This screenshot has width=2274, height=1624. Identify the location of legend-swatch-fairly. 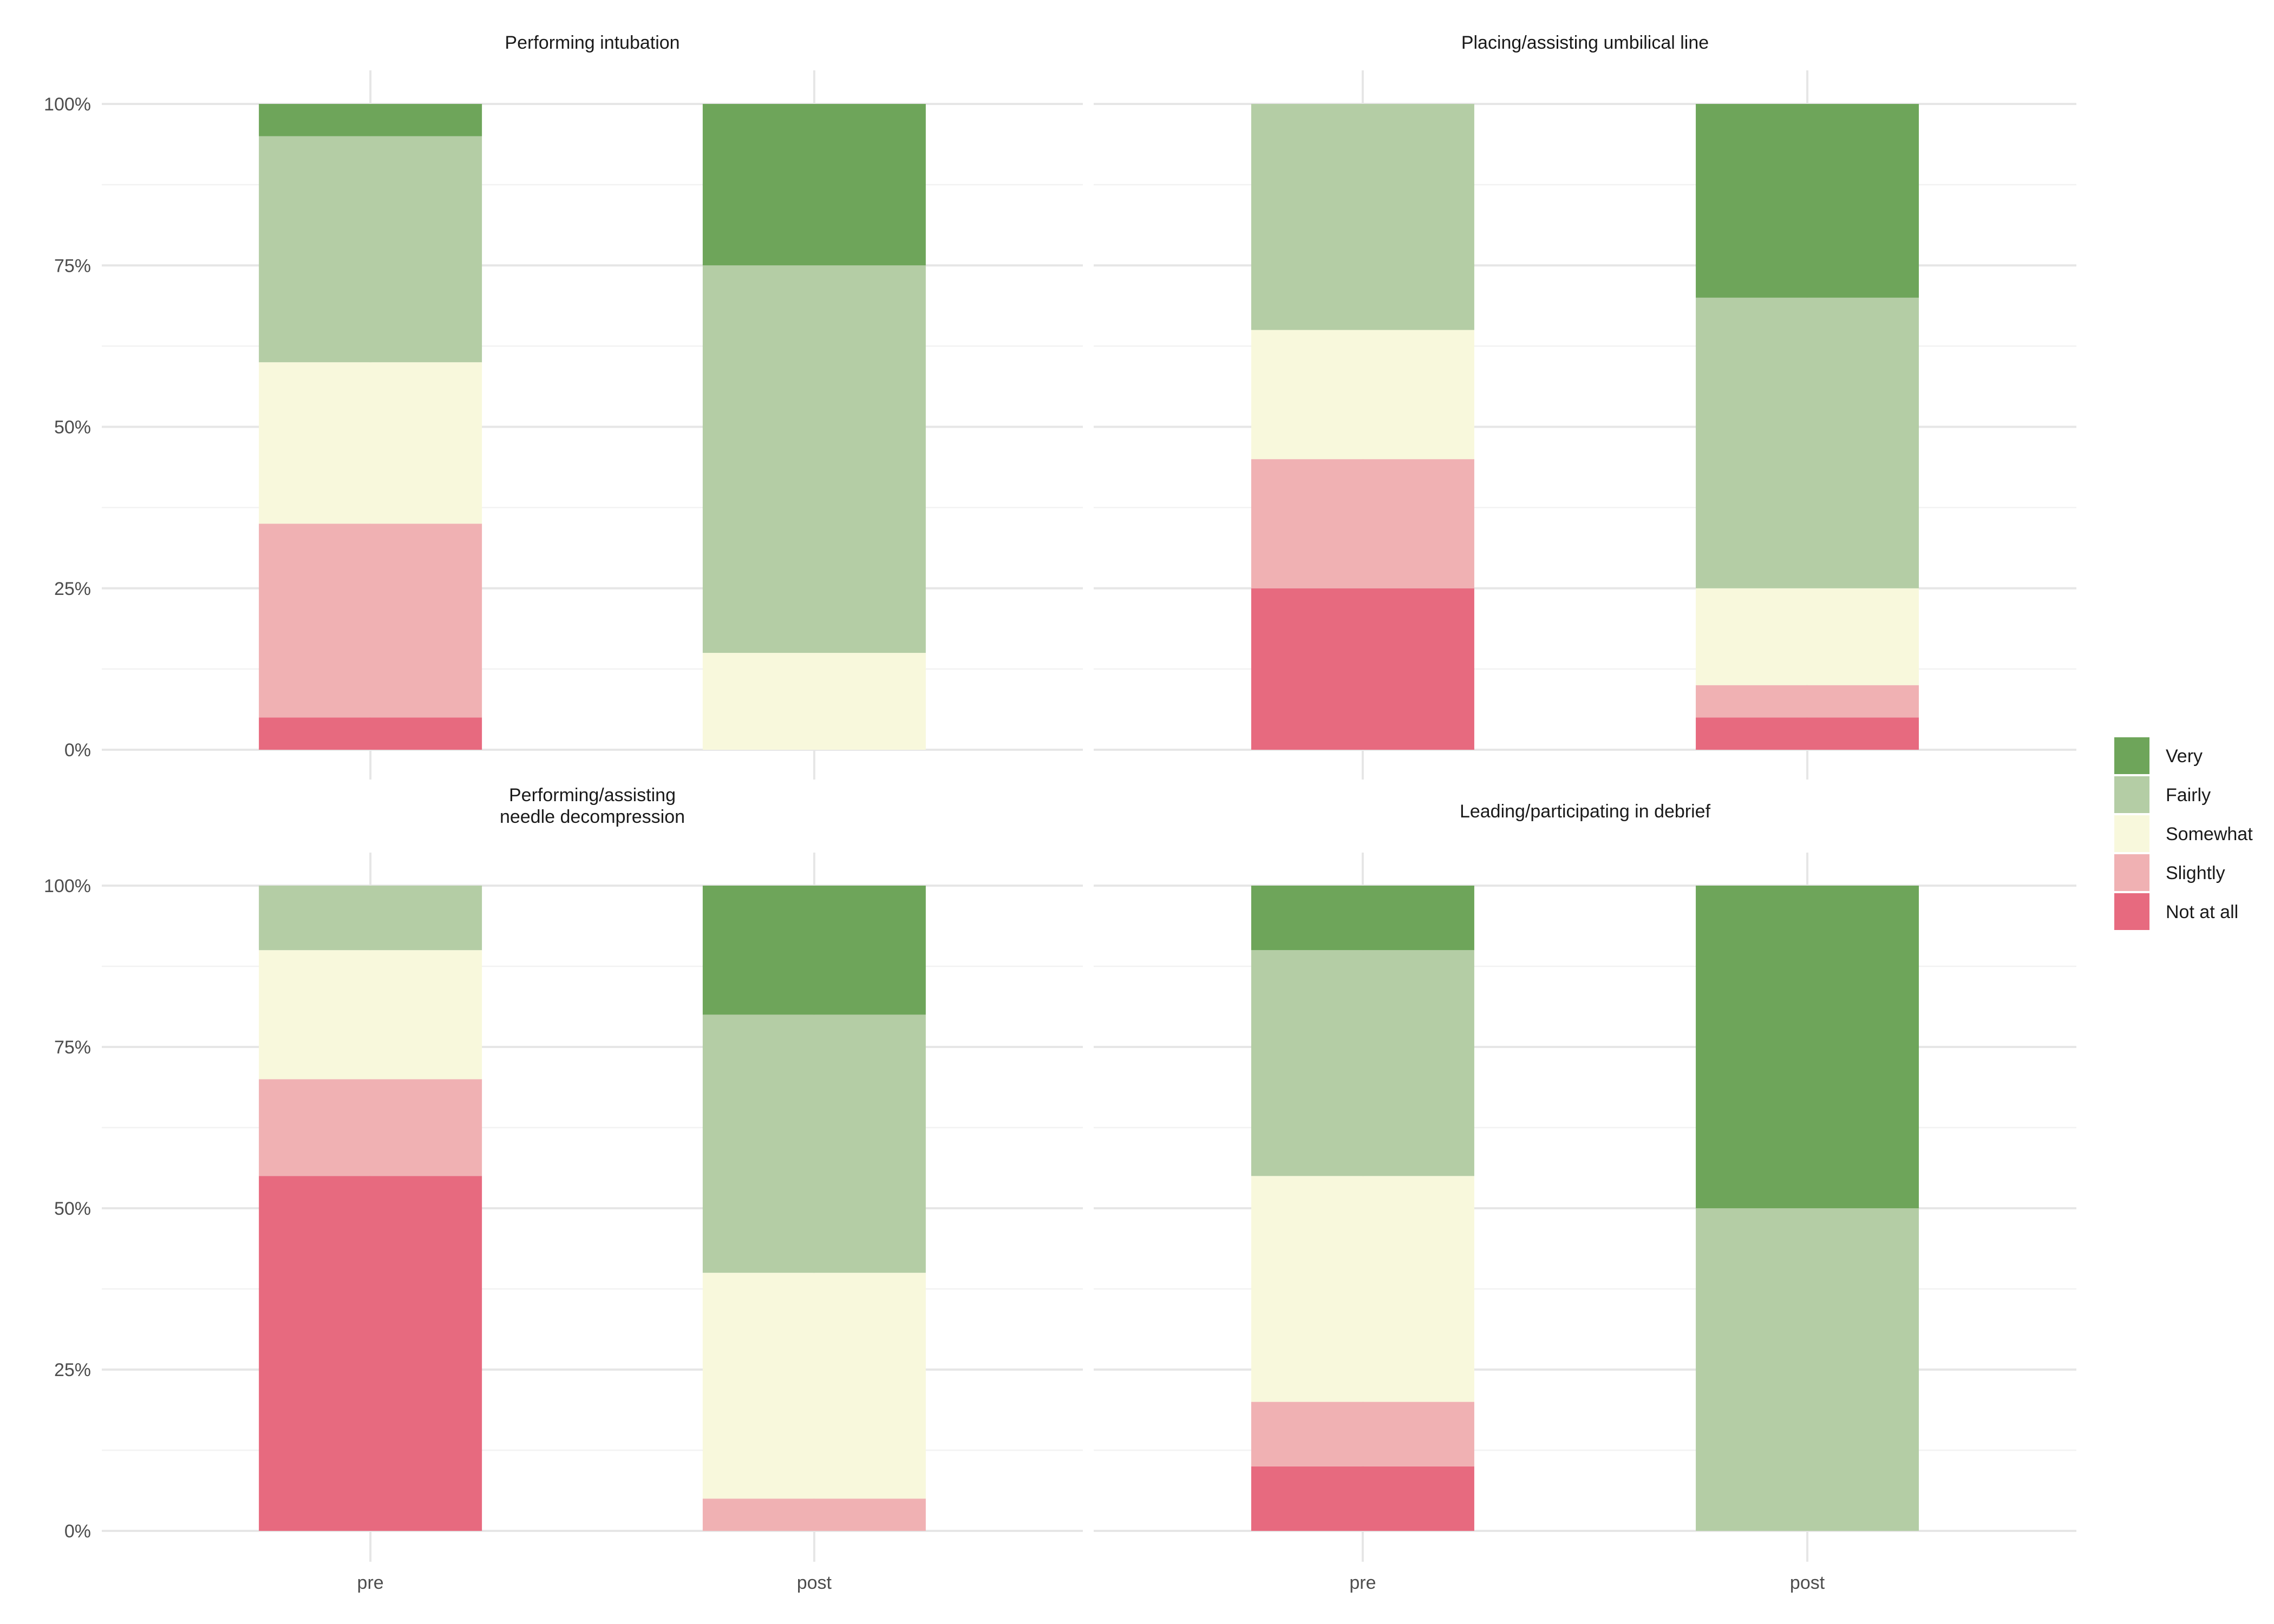
(2132, 794).